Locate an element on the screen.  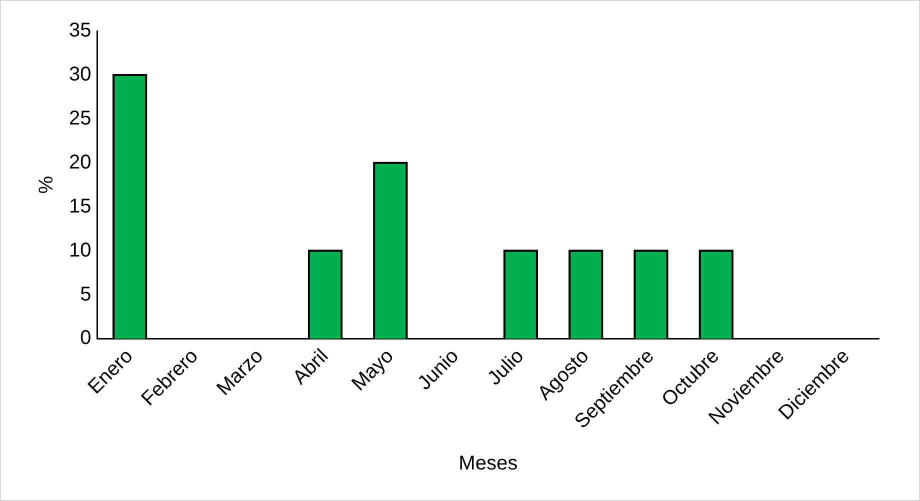
y-tick-label: 5 is located at coordinates (86, 294).